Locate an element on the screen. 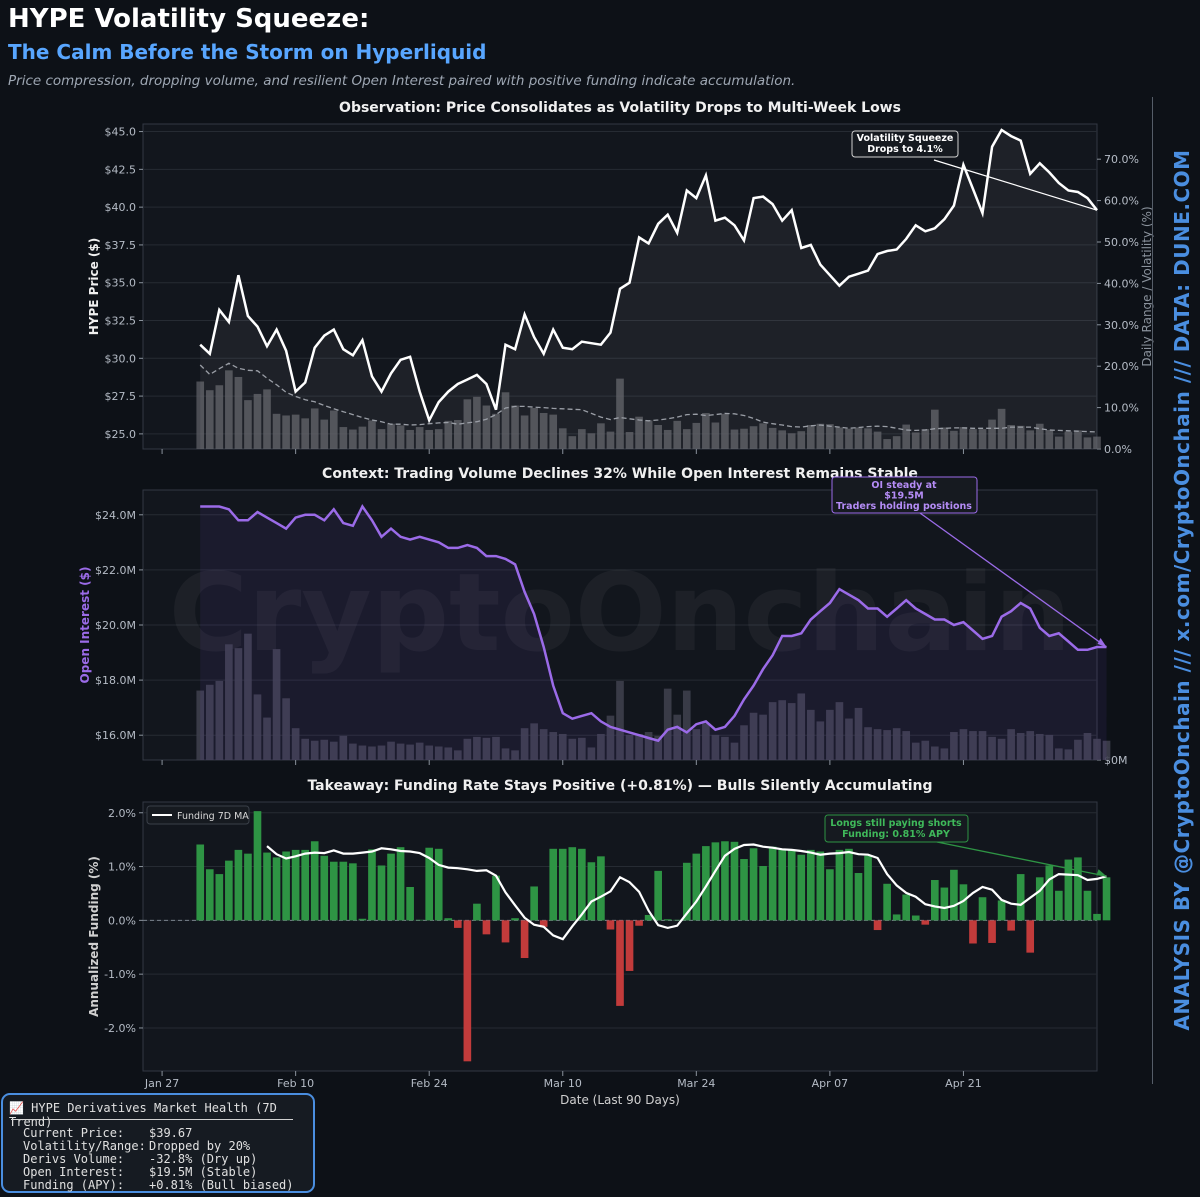 The height and width of the screenshot is (1197, 1200). health-row: Open Interest: $19.5M (Stable) is located at coordinates (140, 1172).